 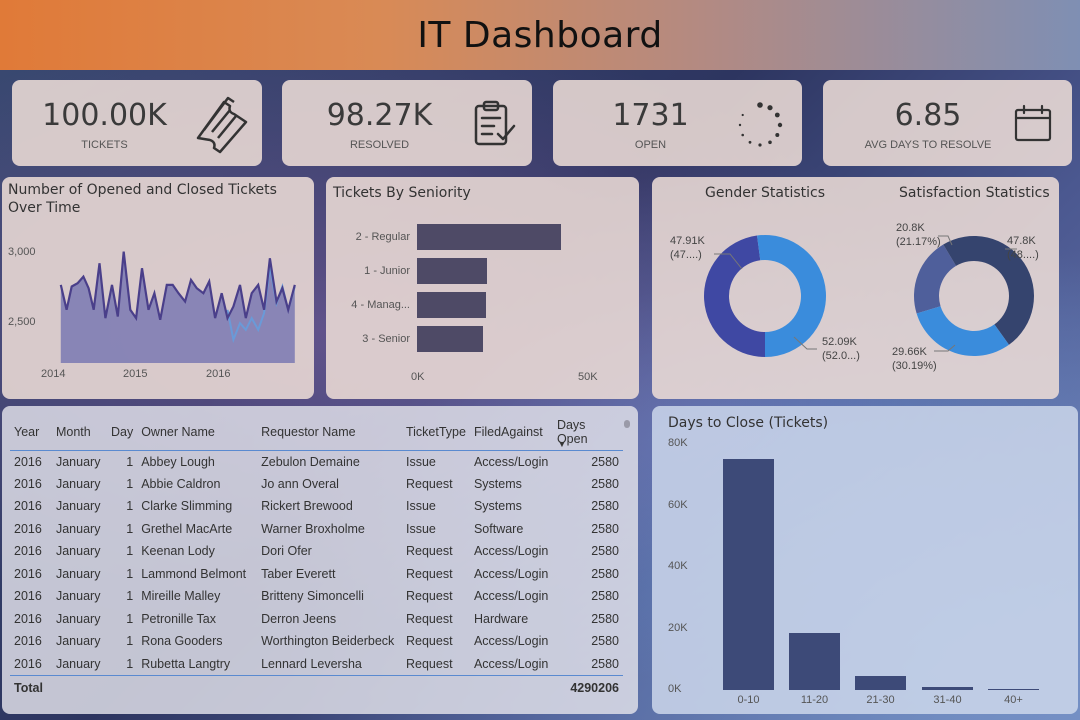 I want to click on table-cell: Rona Gooders, so click(x=182, y=641).